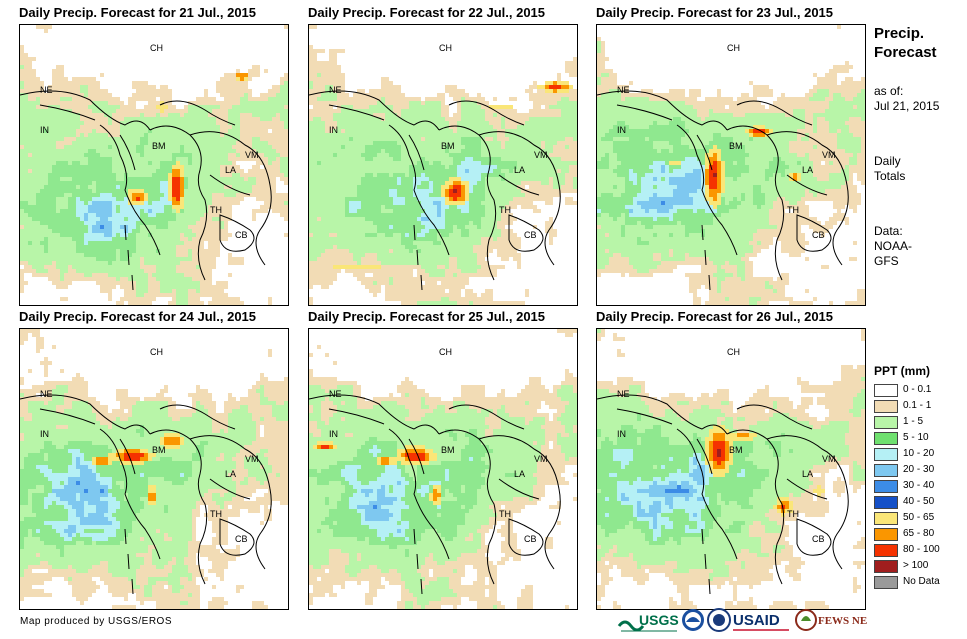 The height and width of the screenshot is (639, 967). What do you see at coordinates (920, 161) in the screenshot?
I see `totals-line1: Daily` at bounding box center [920, 161].